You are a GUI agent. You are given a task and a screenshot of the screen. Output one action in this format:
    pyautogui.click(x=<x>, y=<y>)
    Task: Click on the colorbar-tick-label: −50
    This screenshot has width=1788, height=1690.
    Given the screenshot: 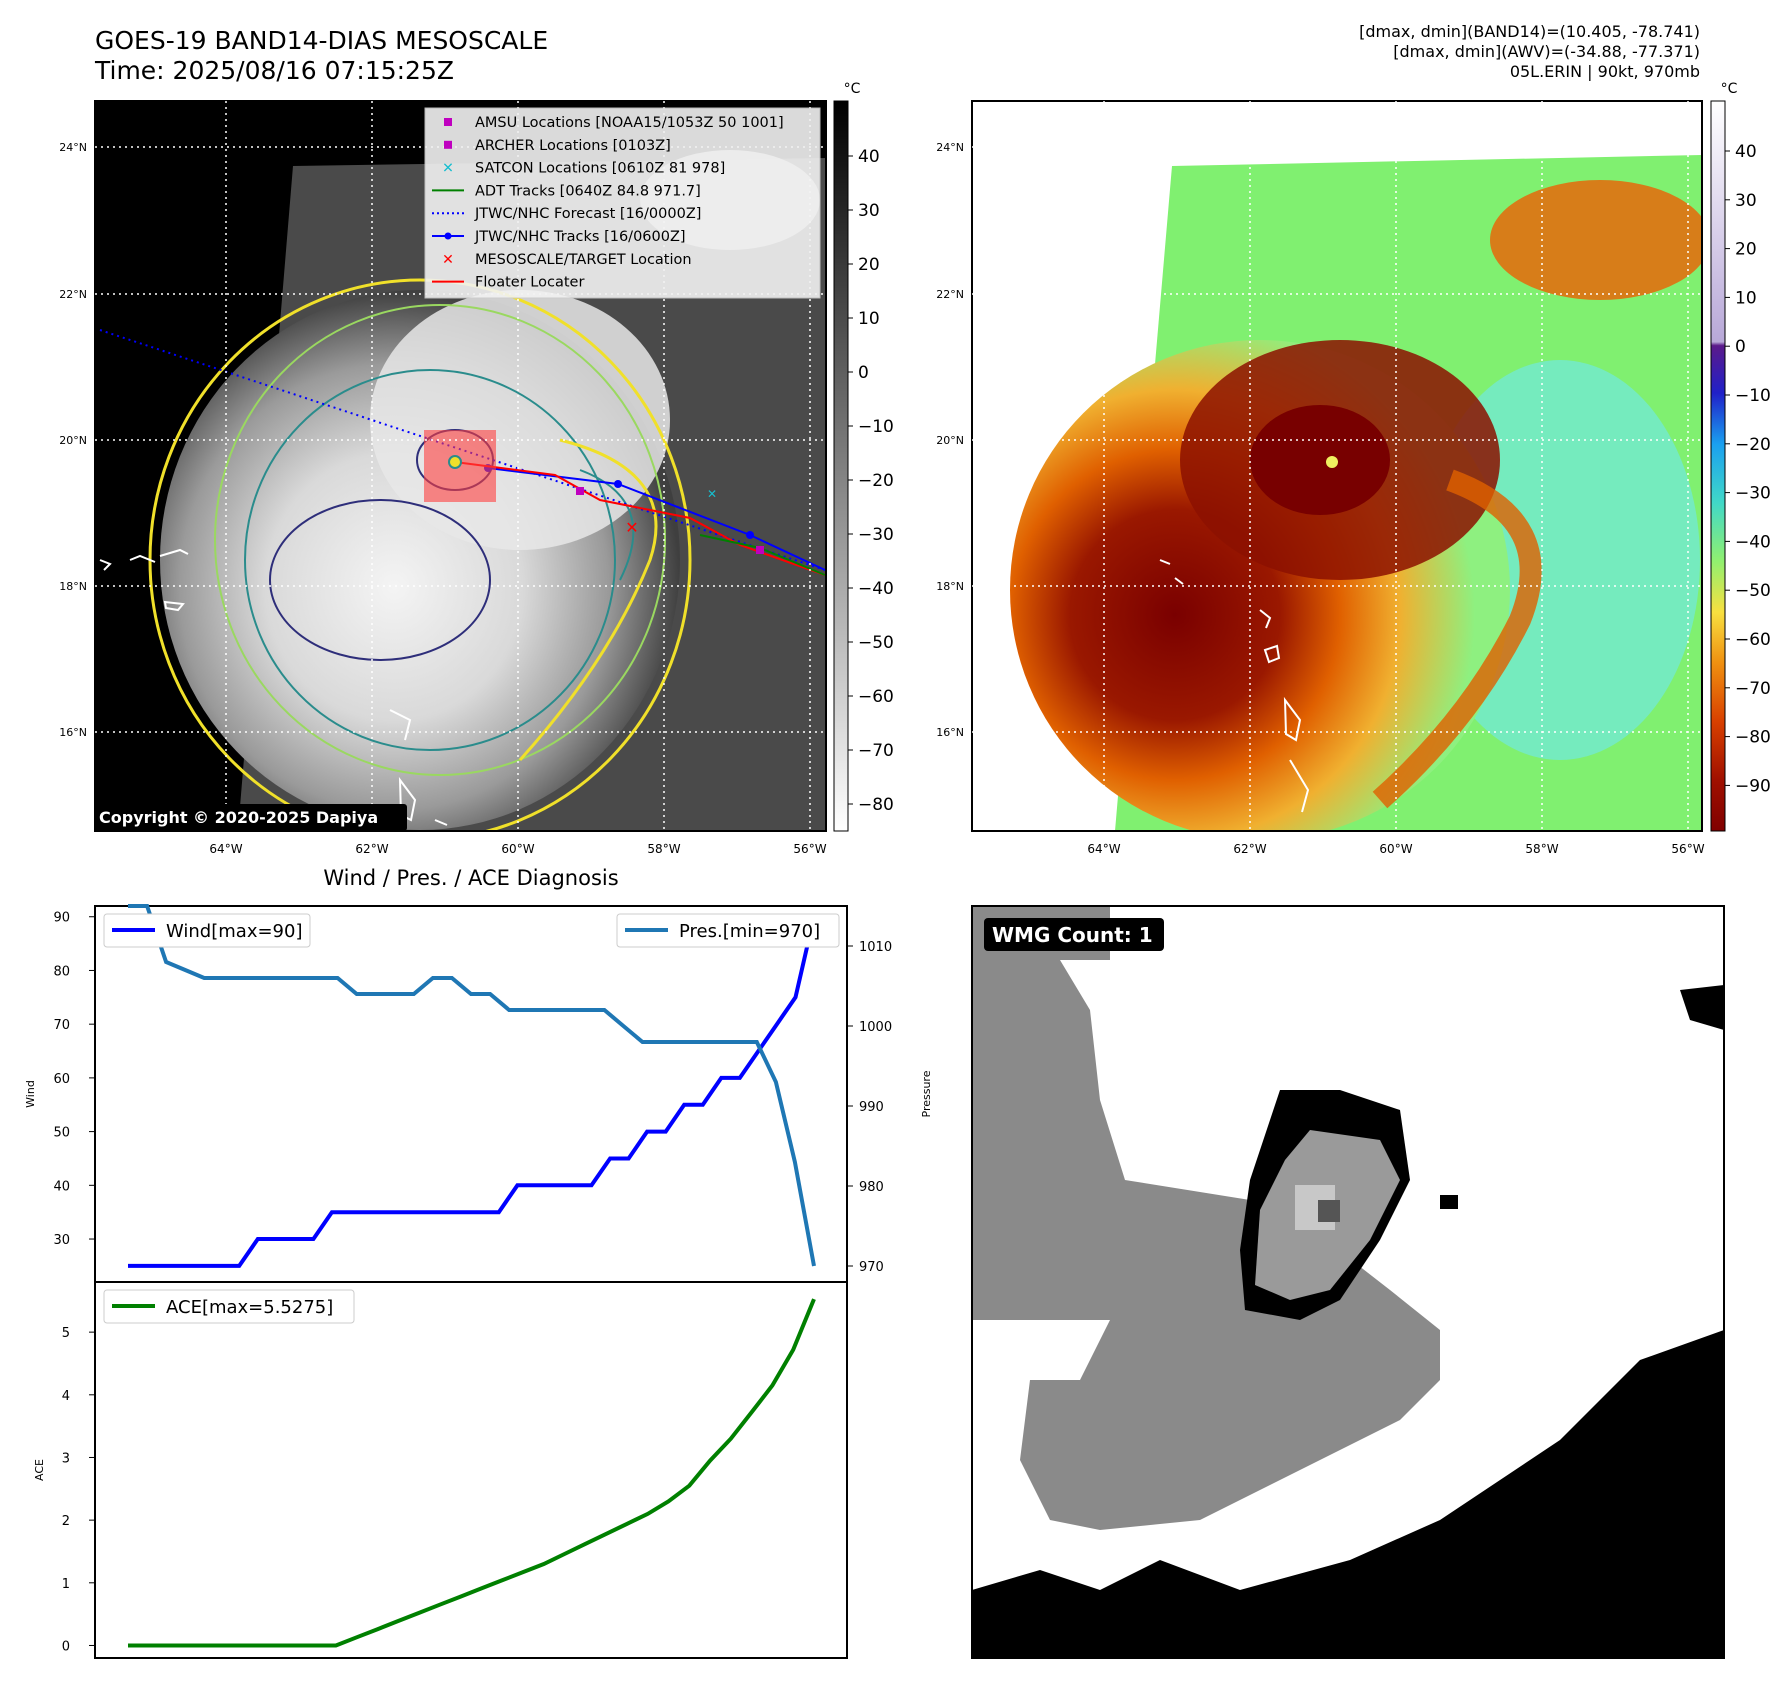 What is the action you would take?
    pyautogui.click(x=1753, y=591)
    